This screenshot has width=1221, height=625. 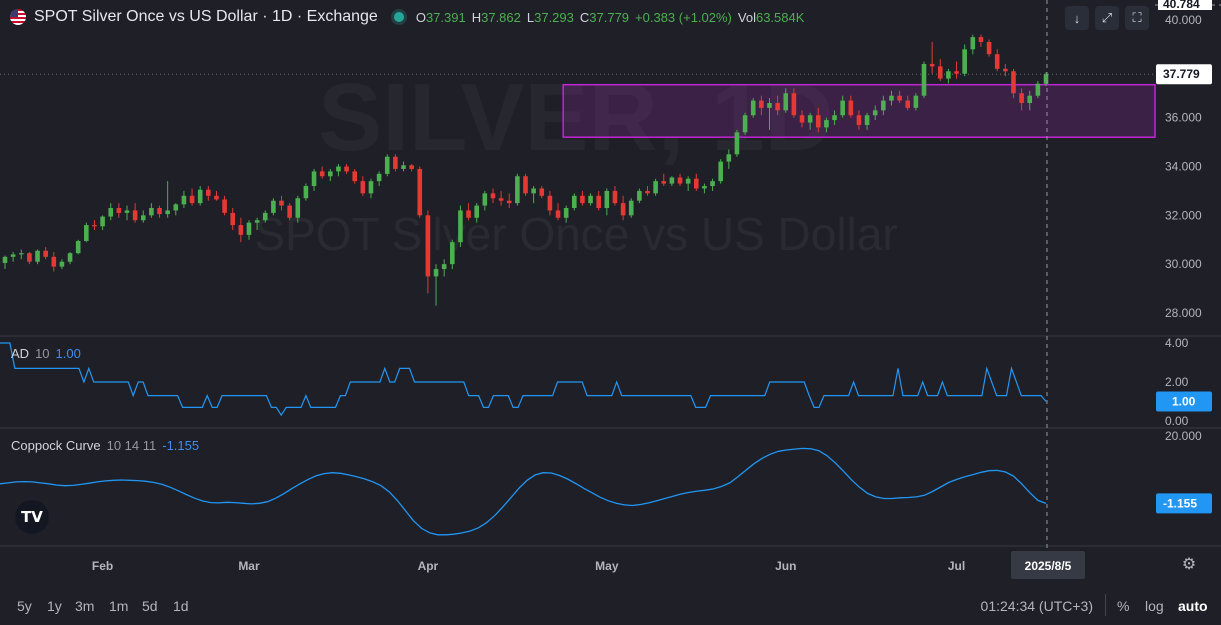 I want to click on range-1d: 1d, so click(x=181, y=606).